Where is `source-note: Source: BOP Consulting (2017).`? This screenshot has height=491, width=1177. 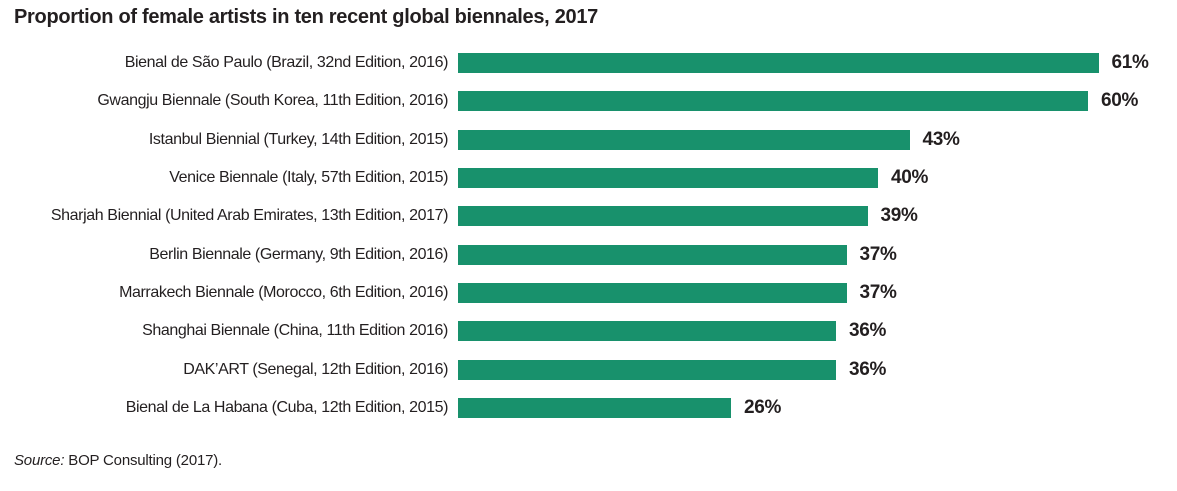
source-note: Source: BOP Consulting (2017). is located at coordinates (118, 460).